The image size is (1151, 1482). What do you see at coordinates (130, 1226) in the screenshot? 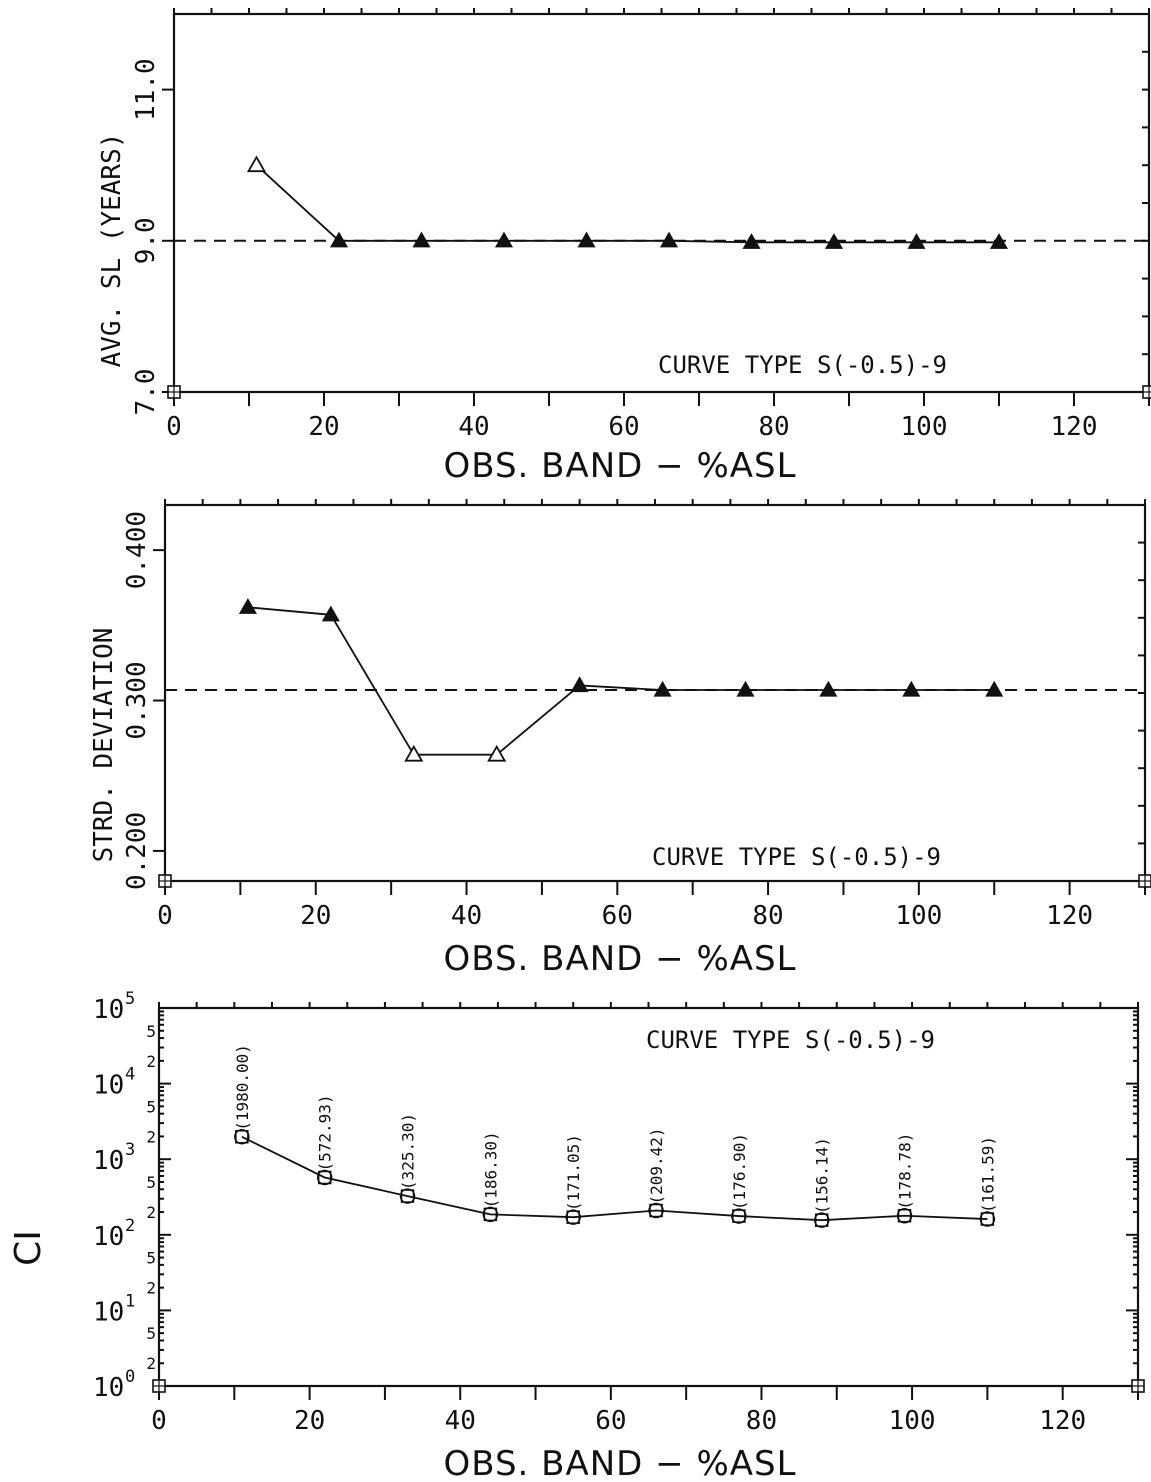
I see `y-tick-exponent: 2` at bounding box center [130, 1226].